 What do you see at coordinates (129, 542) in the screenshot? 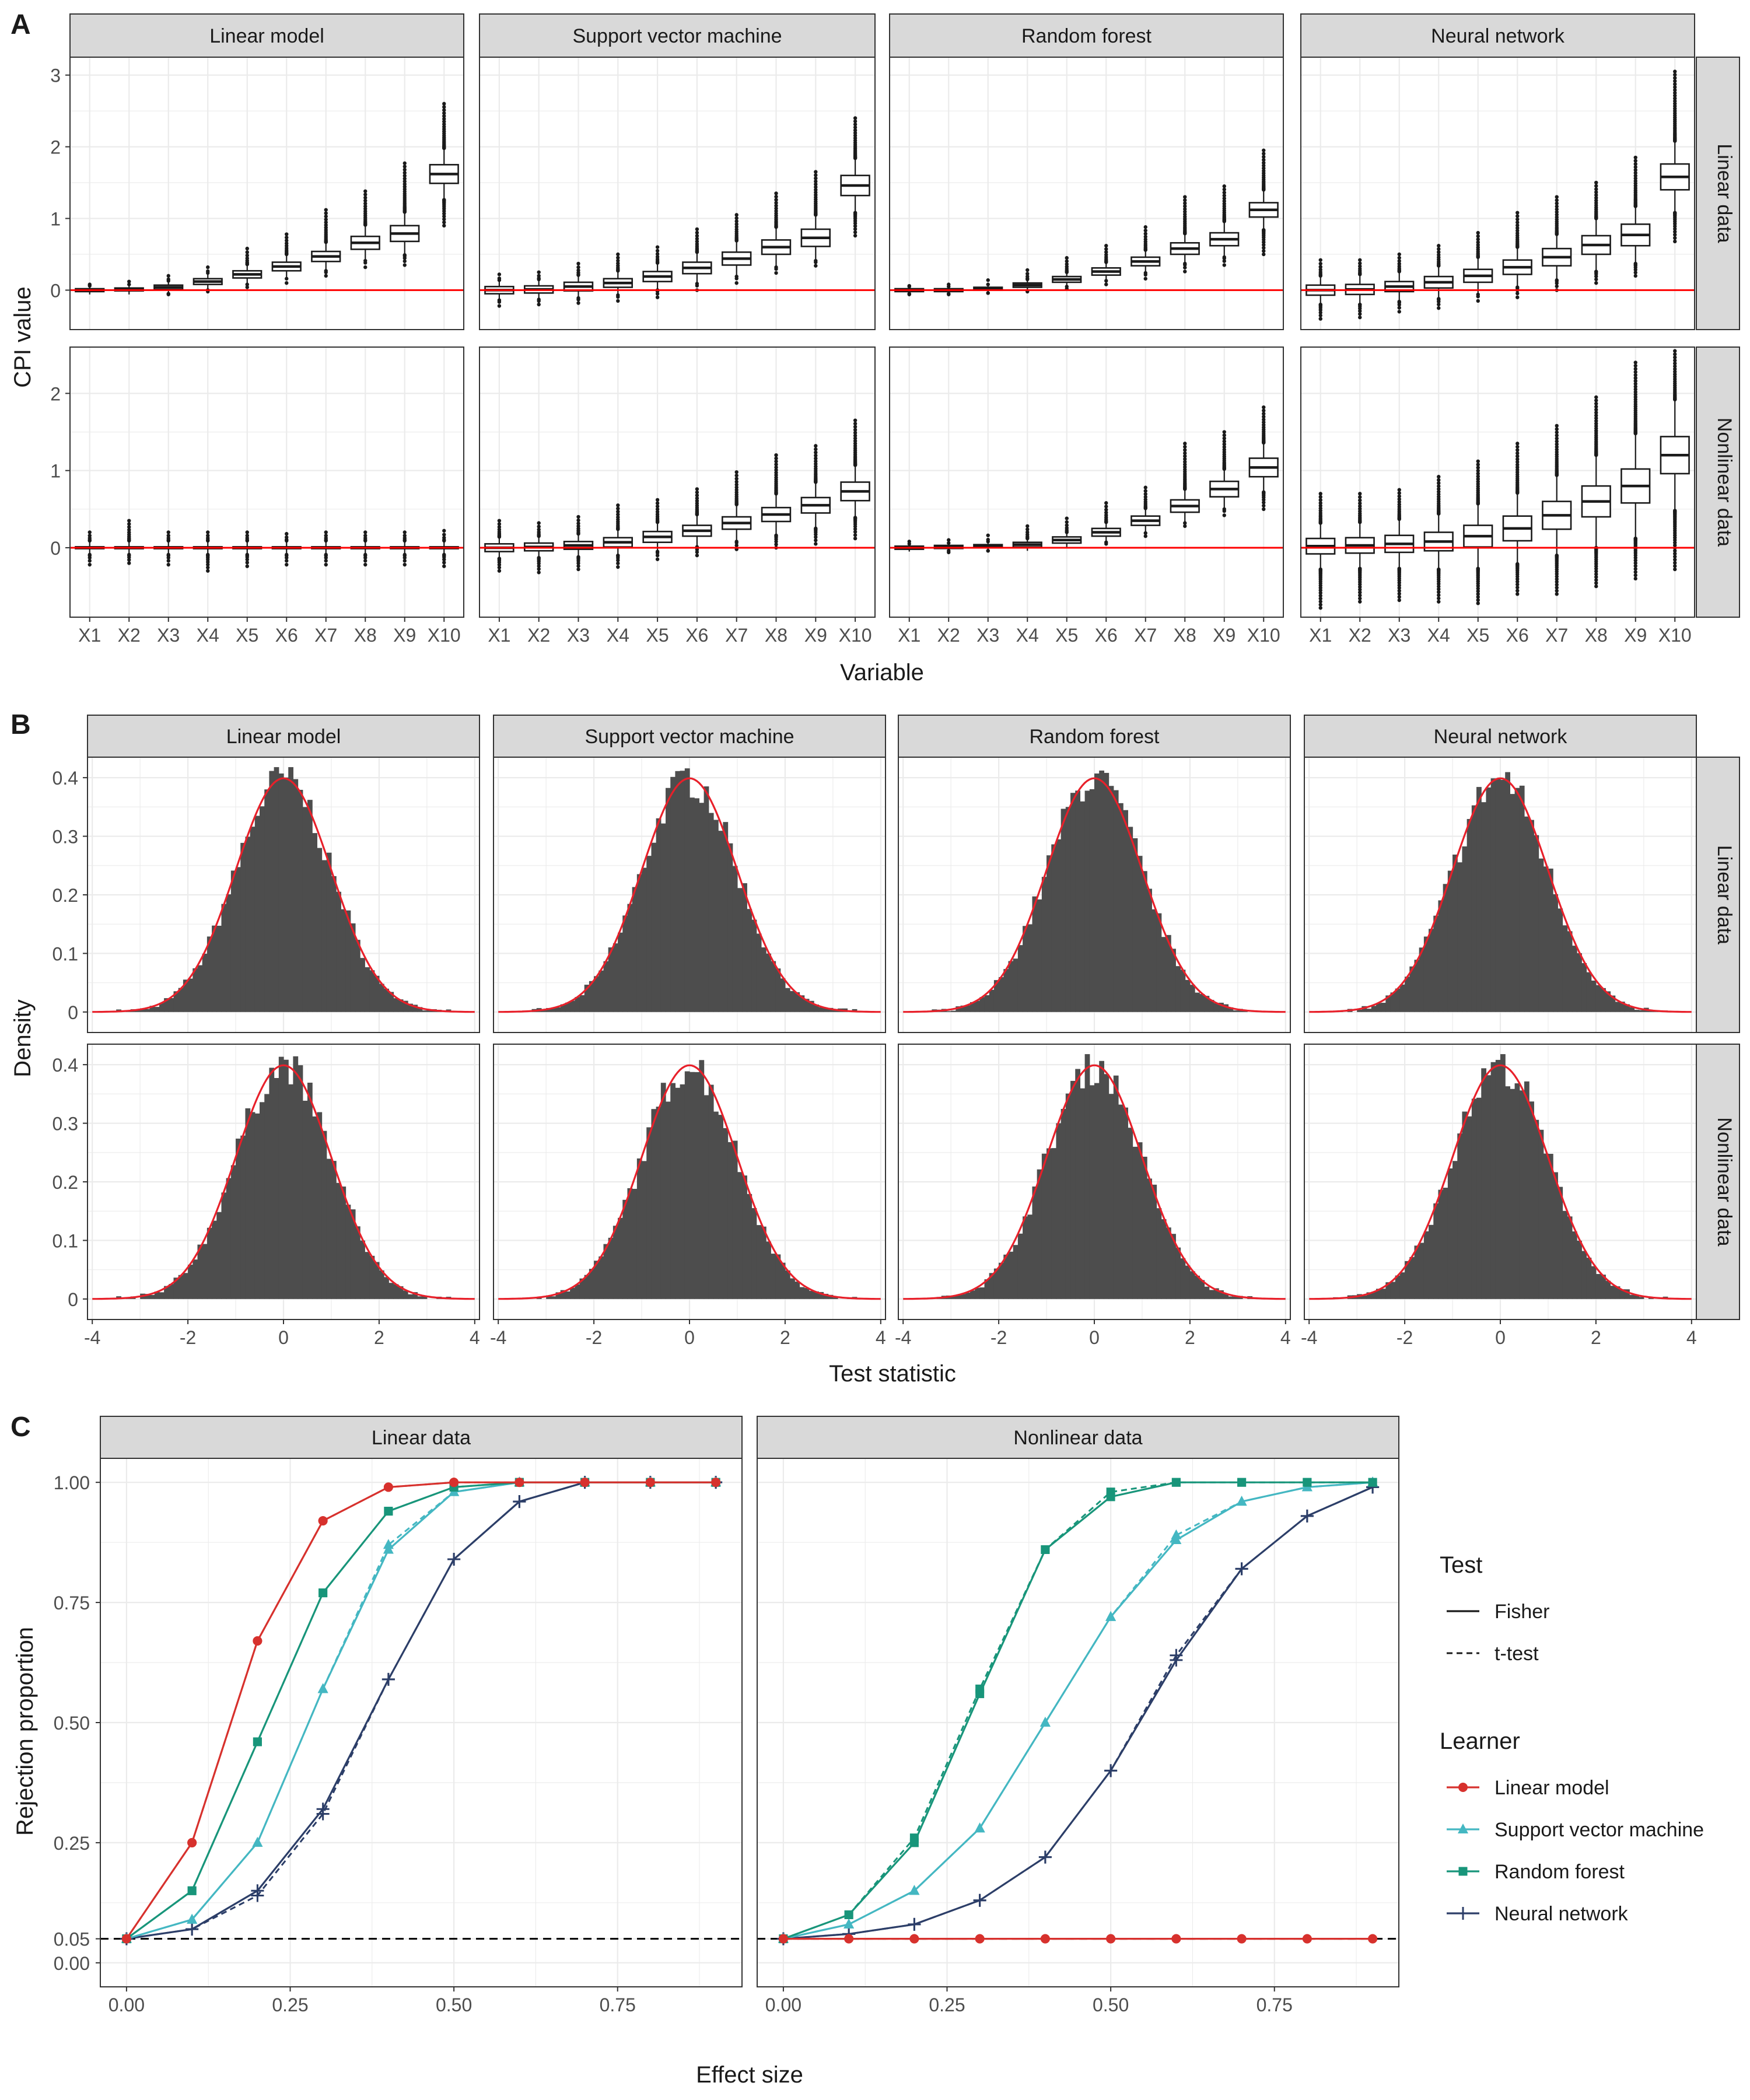
I see `box-x2` at bounding box center [129, 542].